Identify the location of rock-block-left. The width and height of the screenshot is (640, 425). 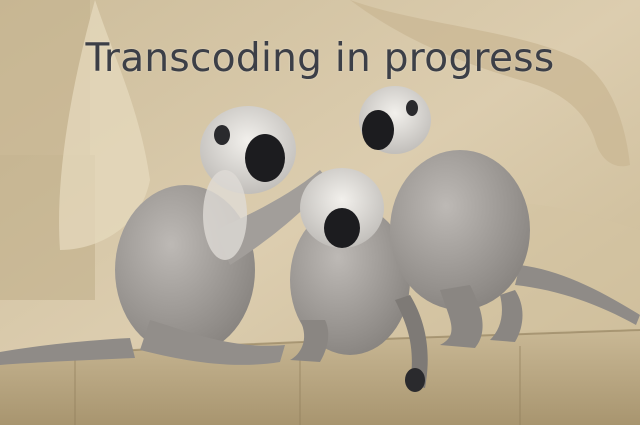
(45, 77).